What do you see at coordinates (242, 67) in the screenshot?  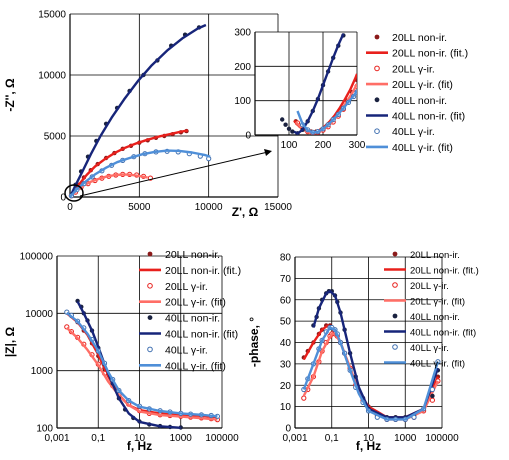 I see `y-tick-label: 200` at bounding box center [242, 67].